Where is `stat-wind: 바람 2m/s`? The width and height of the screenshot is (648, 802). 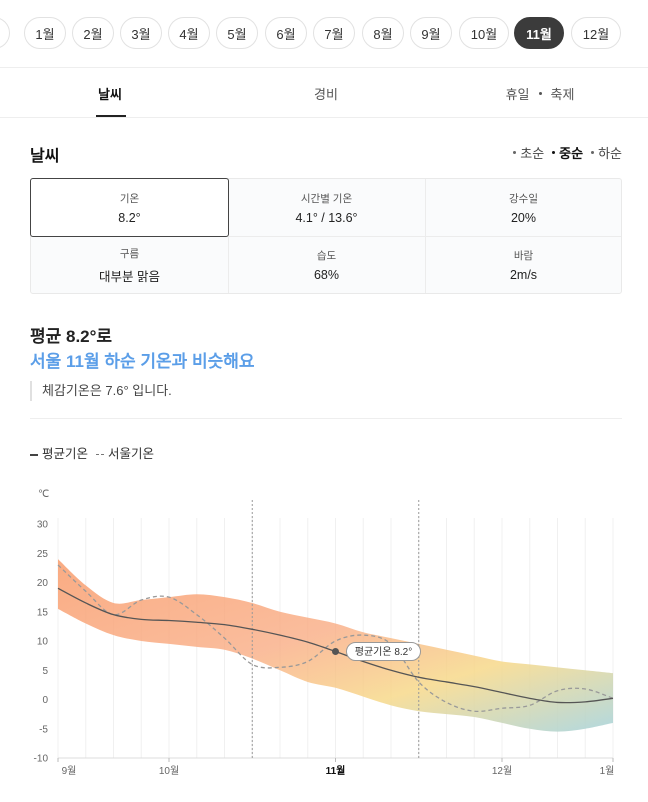 stat-wind: 바람 2m/s is located at coordinates (523, 265).